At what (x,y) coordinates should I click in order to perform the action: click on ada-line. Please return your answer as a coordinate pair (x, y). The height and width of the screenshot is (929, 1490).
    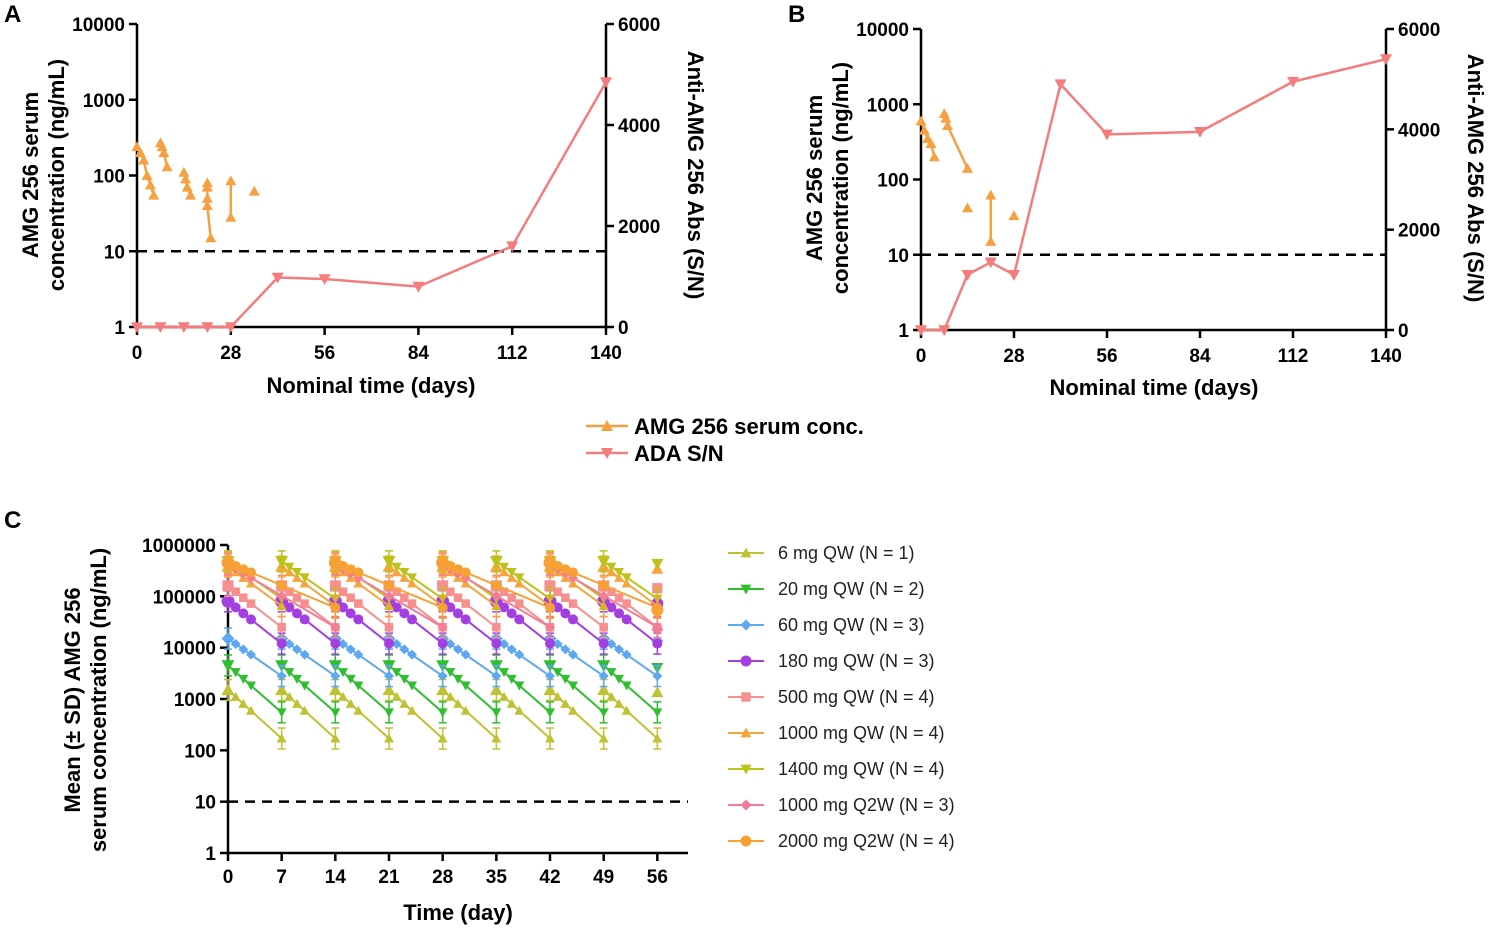
    Looking at the image, I should click on (1154, 194).